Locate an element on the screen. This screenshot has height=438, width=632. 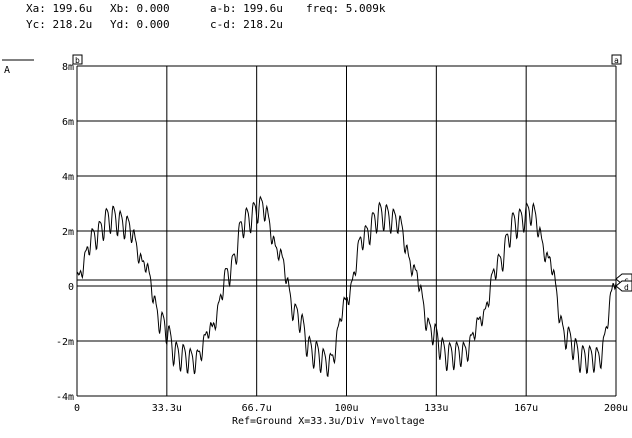
y-tick-label: 8m is located at coordinates (68, 67).